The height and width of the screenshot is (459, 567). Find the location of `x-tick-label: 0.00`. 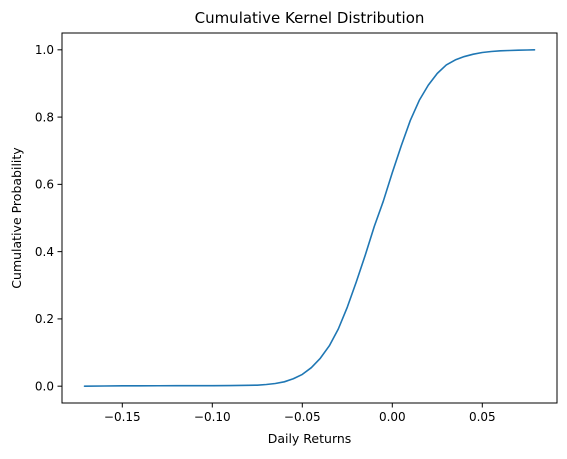

x-tick-label: 0.00 is located at coordinates (392, 417).